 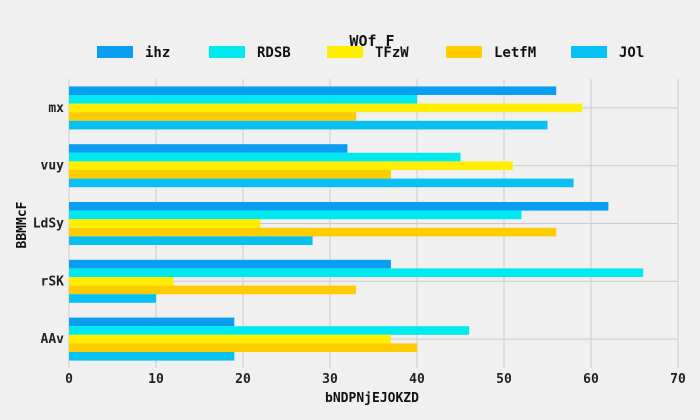 What do you see at coordinates (152, 356) in the screenshot?
I see `bar-JOl-AAv` at bounding box center [152, 356].